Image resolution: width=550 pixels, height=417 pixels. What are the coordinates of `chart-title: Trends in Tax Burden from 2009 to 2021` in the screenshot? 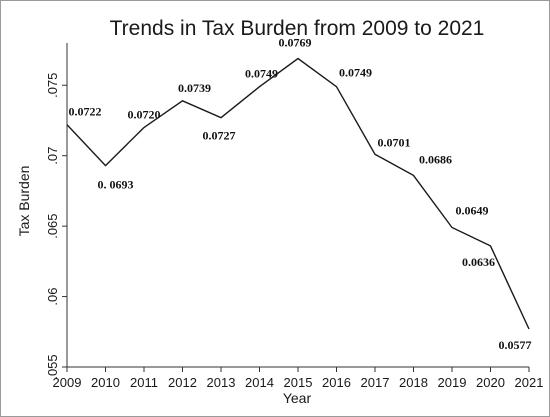 It's located at (297, 28).